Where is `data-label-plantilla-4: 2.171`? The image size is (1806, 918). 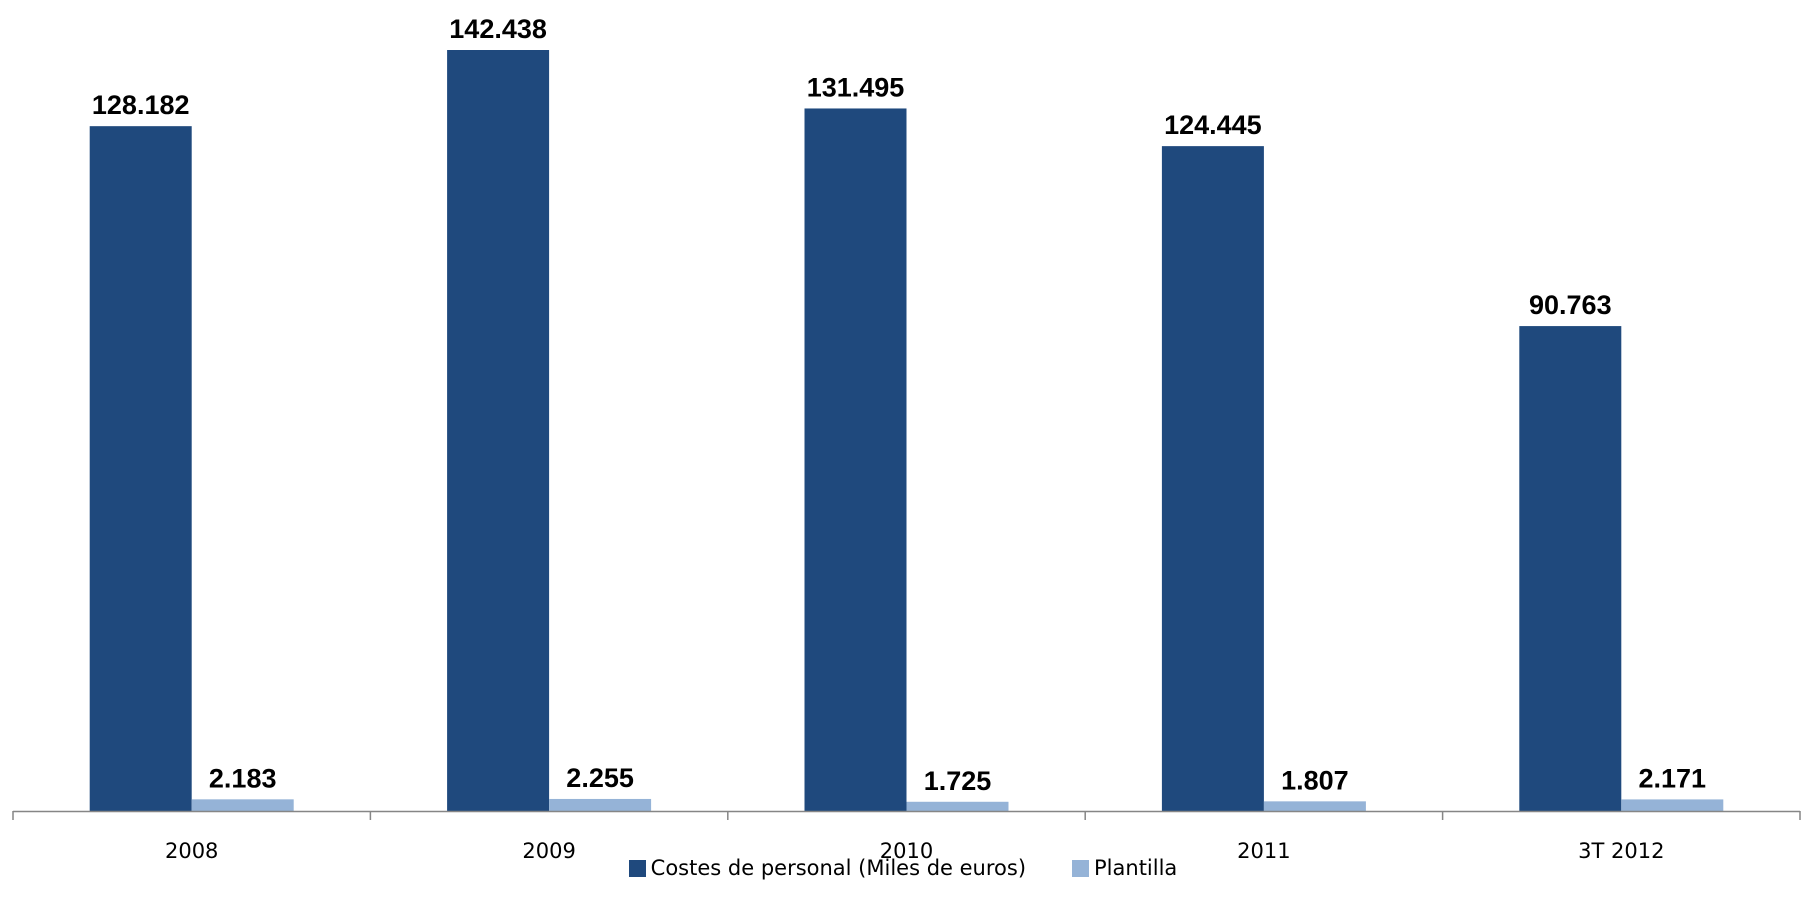
data-label-plantilla-4: 2.171 is located at coordinates (1673, 778).